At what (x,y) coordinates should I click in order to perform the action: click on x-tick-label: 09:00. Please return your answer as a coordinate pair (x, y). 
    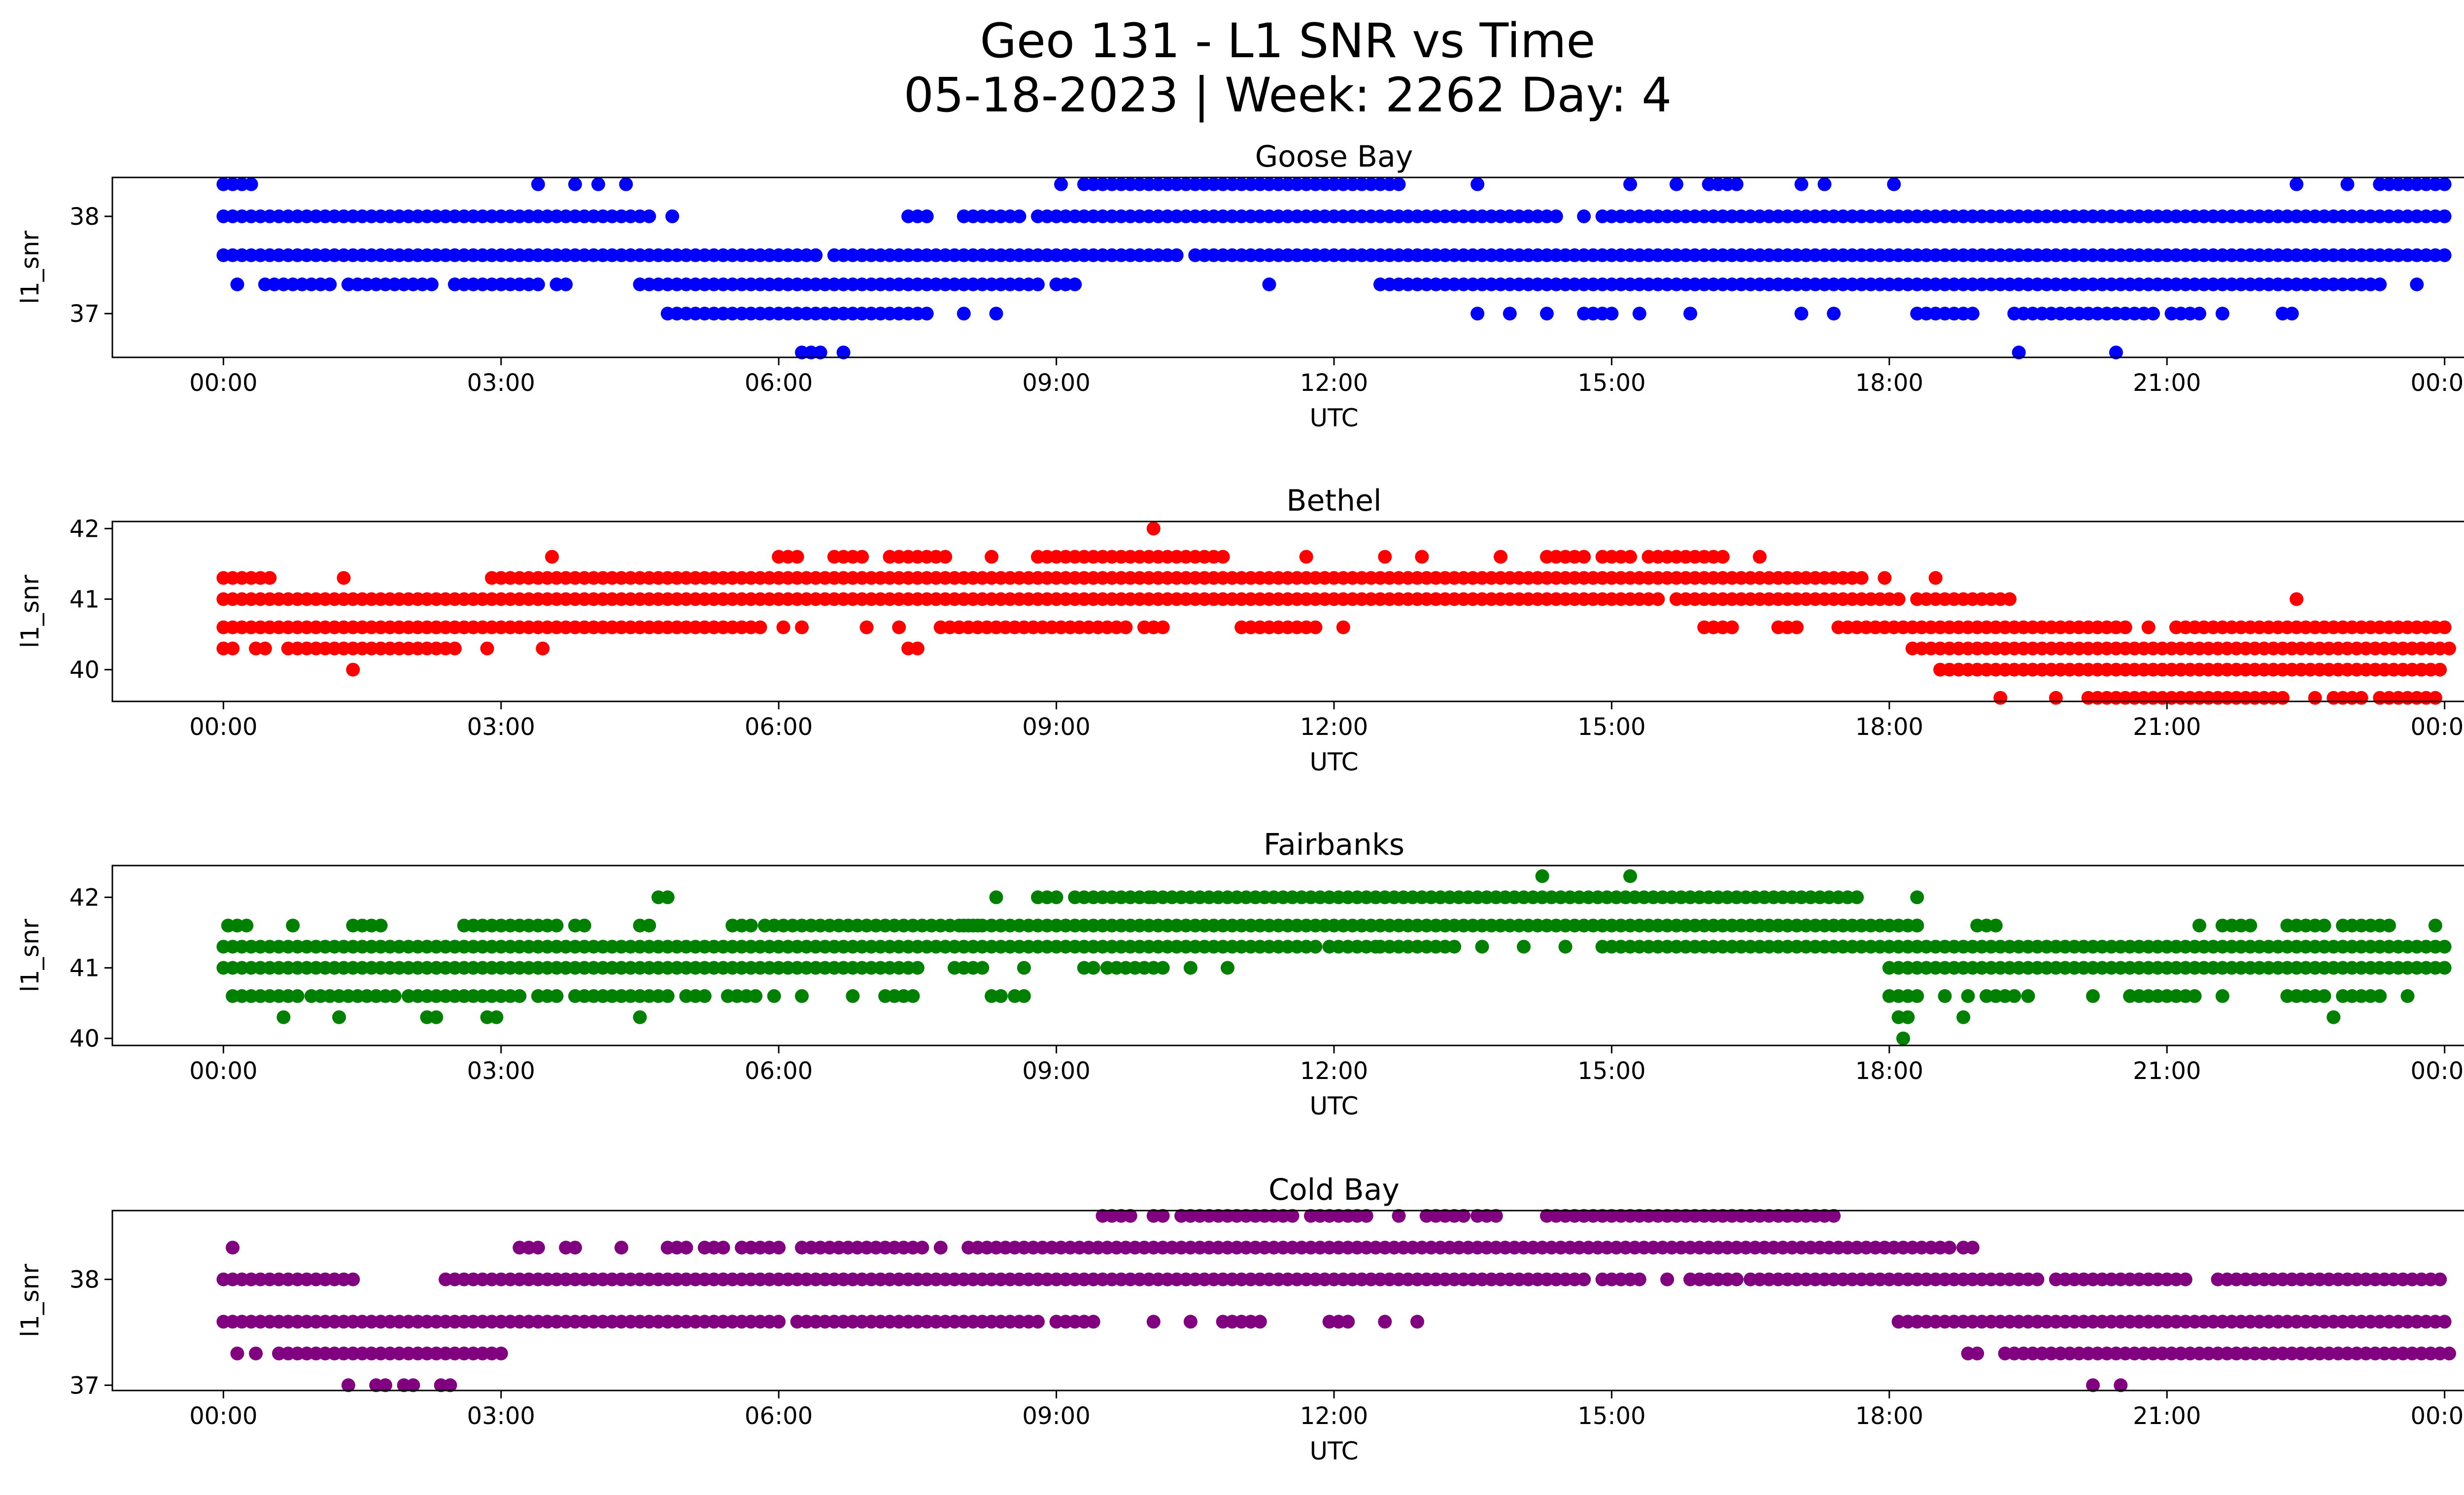
    Looking at the image, I should click on (1056, 727).